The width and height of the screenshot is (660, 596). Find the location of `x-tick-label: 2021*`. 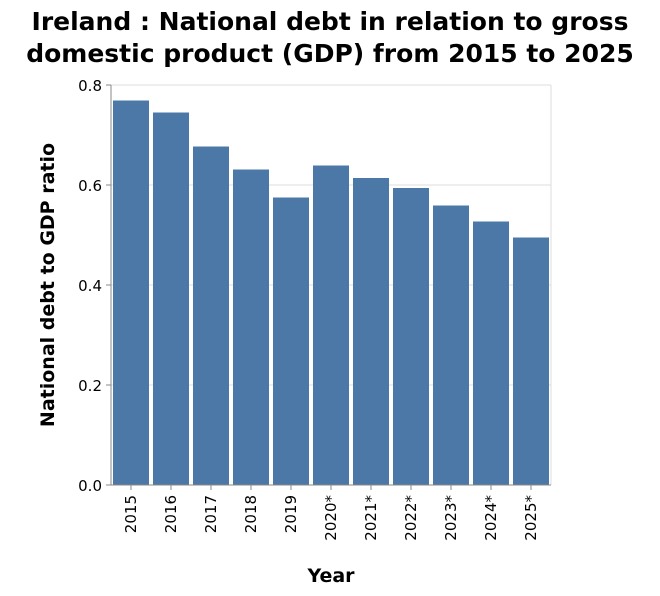

x-tick-label: 2021* is located at coordinates (371, 518).